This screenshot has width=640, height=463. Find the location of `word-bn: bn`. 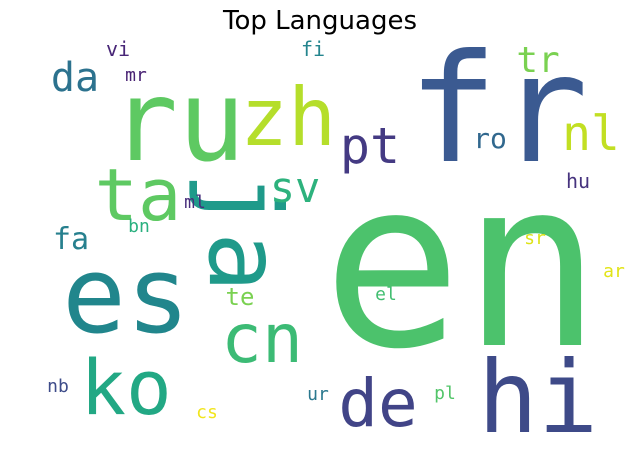

word-bn: bn is located at coordinates (139, 226).